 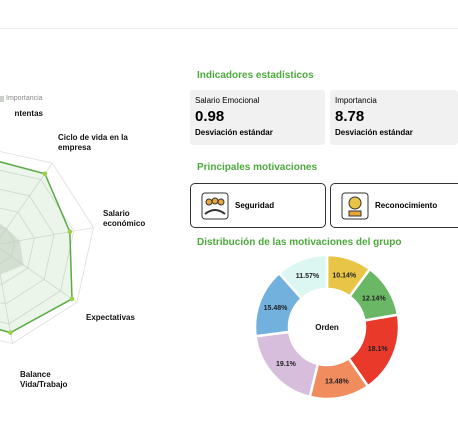 What do you see at coordinates (337, 382) in the screenshot?
I see `data-label: 13.48%` at bounding box center [337, 382].